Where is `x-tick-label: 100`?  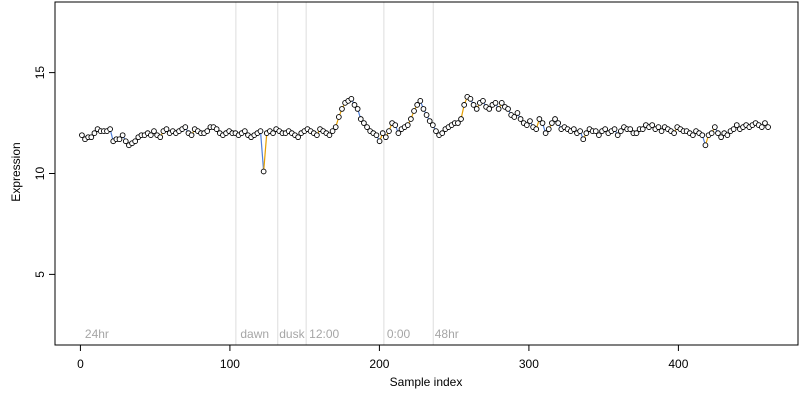
x-tick-label: 100 is located at coordinates (230, 364).